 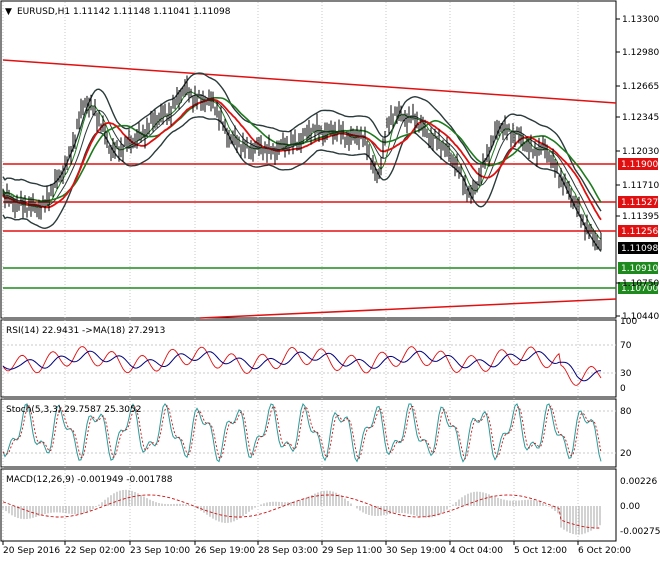 I want to click on price-tag-label: 1.10910, so click(x=639, y=269).